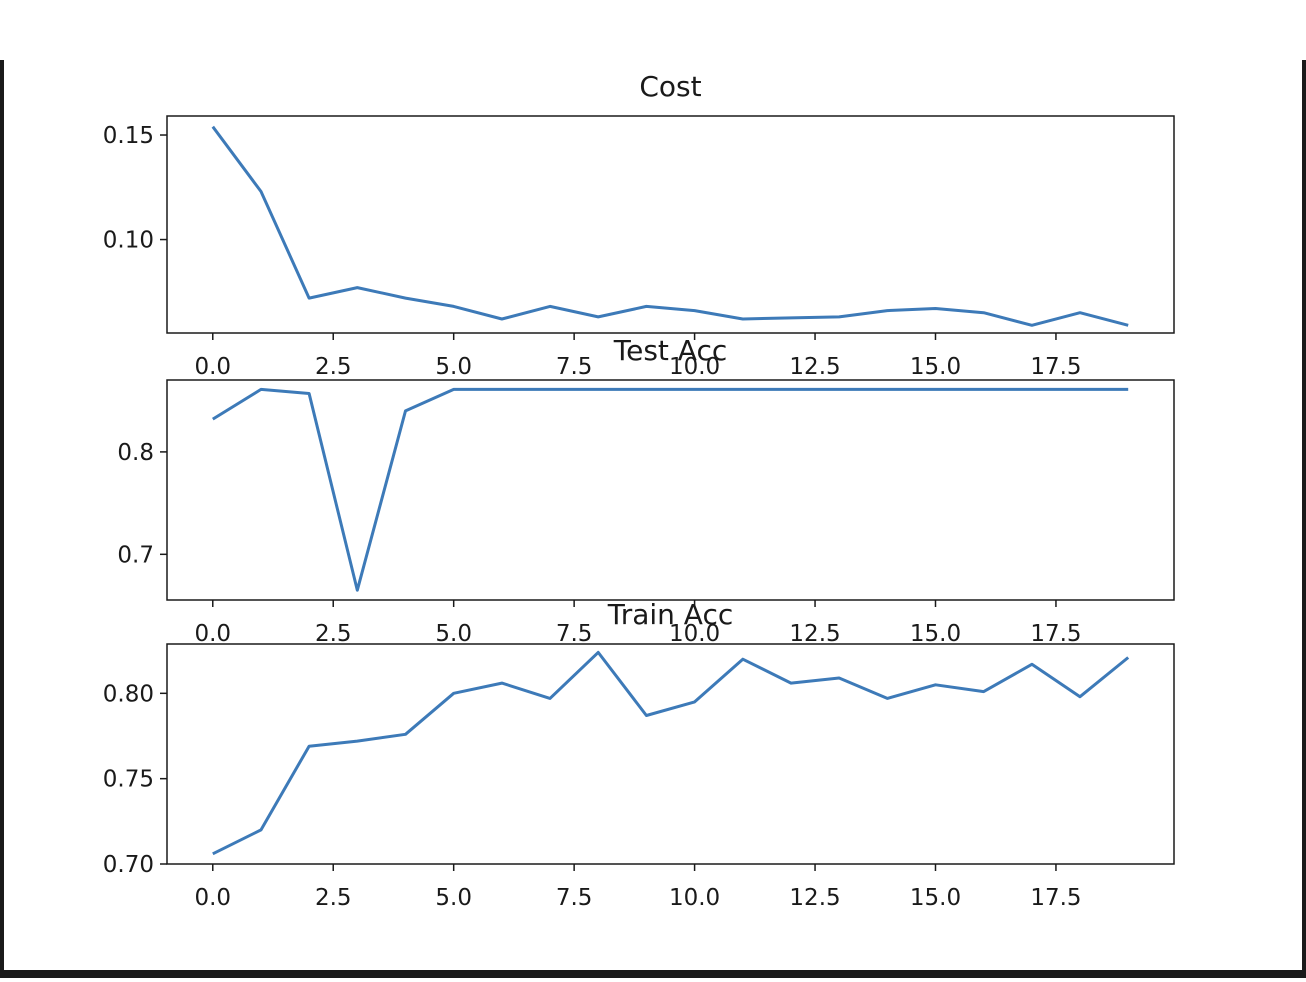  What do you see at coordinates (1304, 519) in the screenshot?
I see `right-frame-edge` at bounding box center [1304, 519].